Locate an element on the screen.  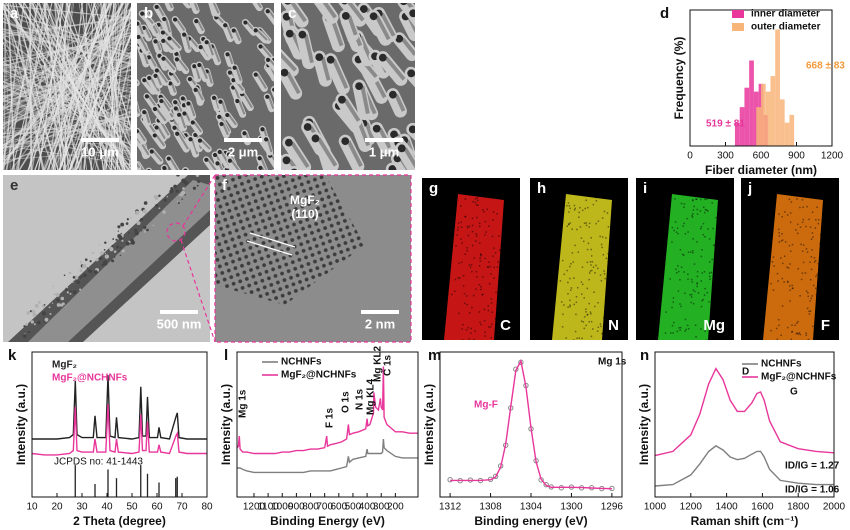
data-point is located at coordinates (546, 485).